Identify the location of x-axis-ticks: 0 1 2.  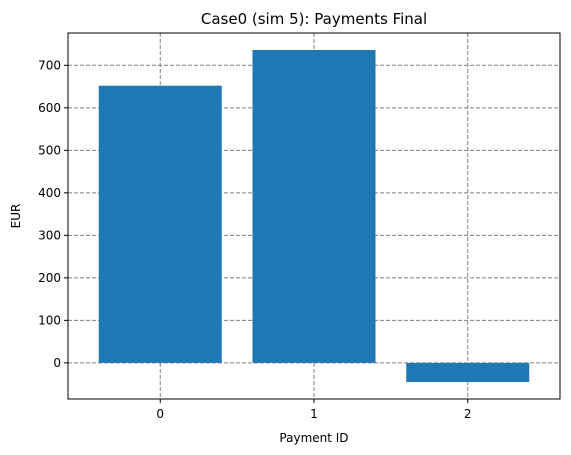
(314, 410).